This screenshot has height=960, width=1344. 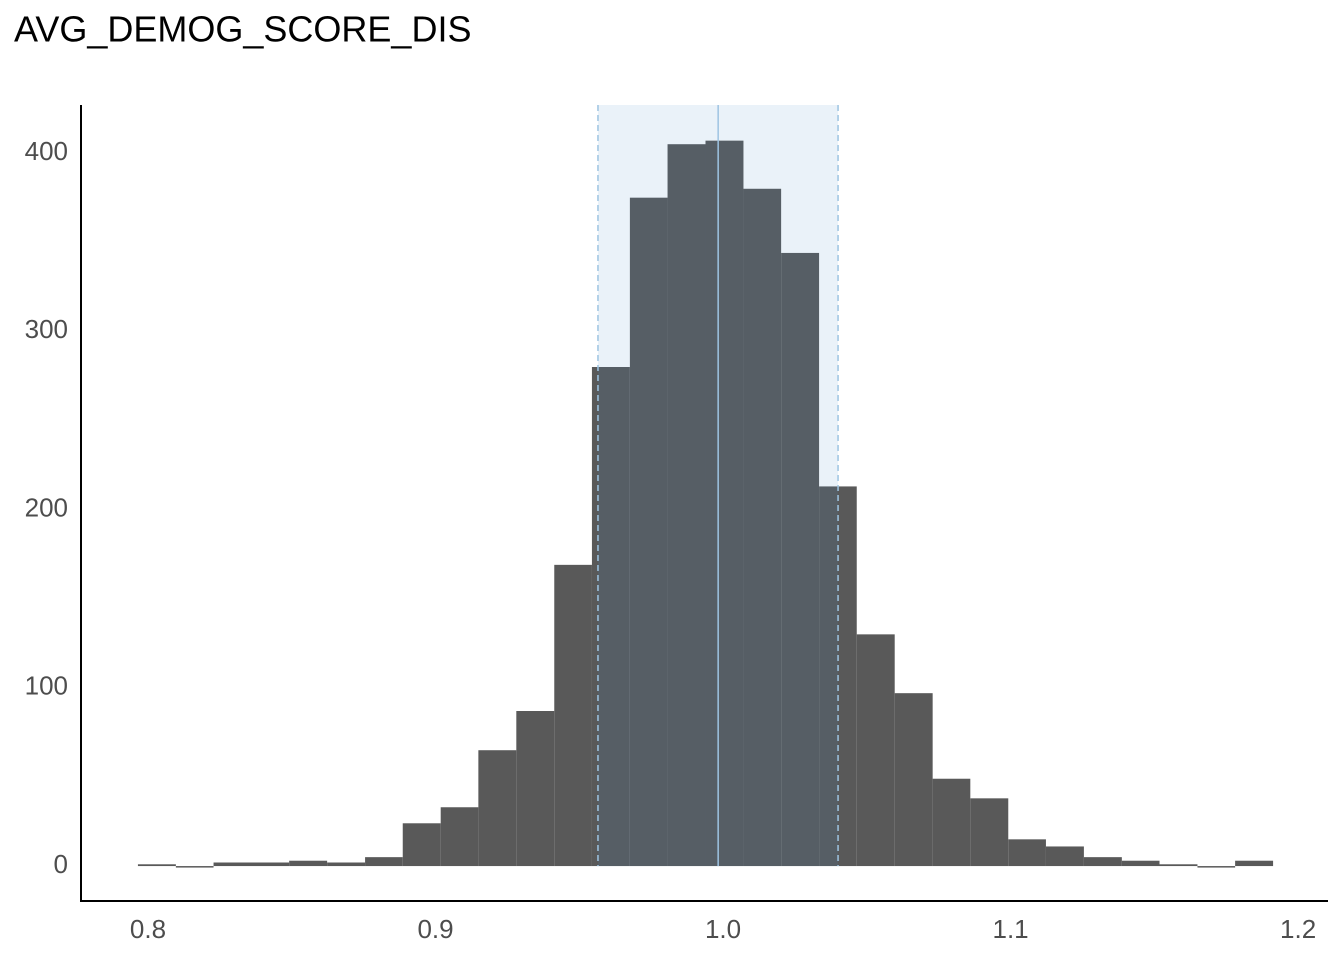 I want to click on y-tick-label: 100, so click(x=46, y=686).